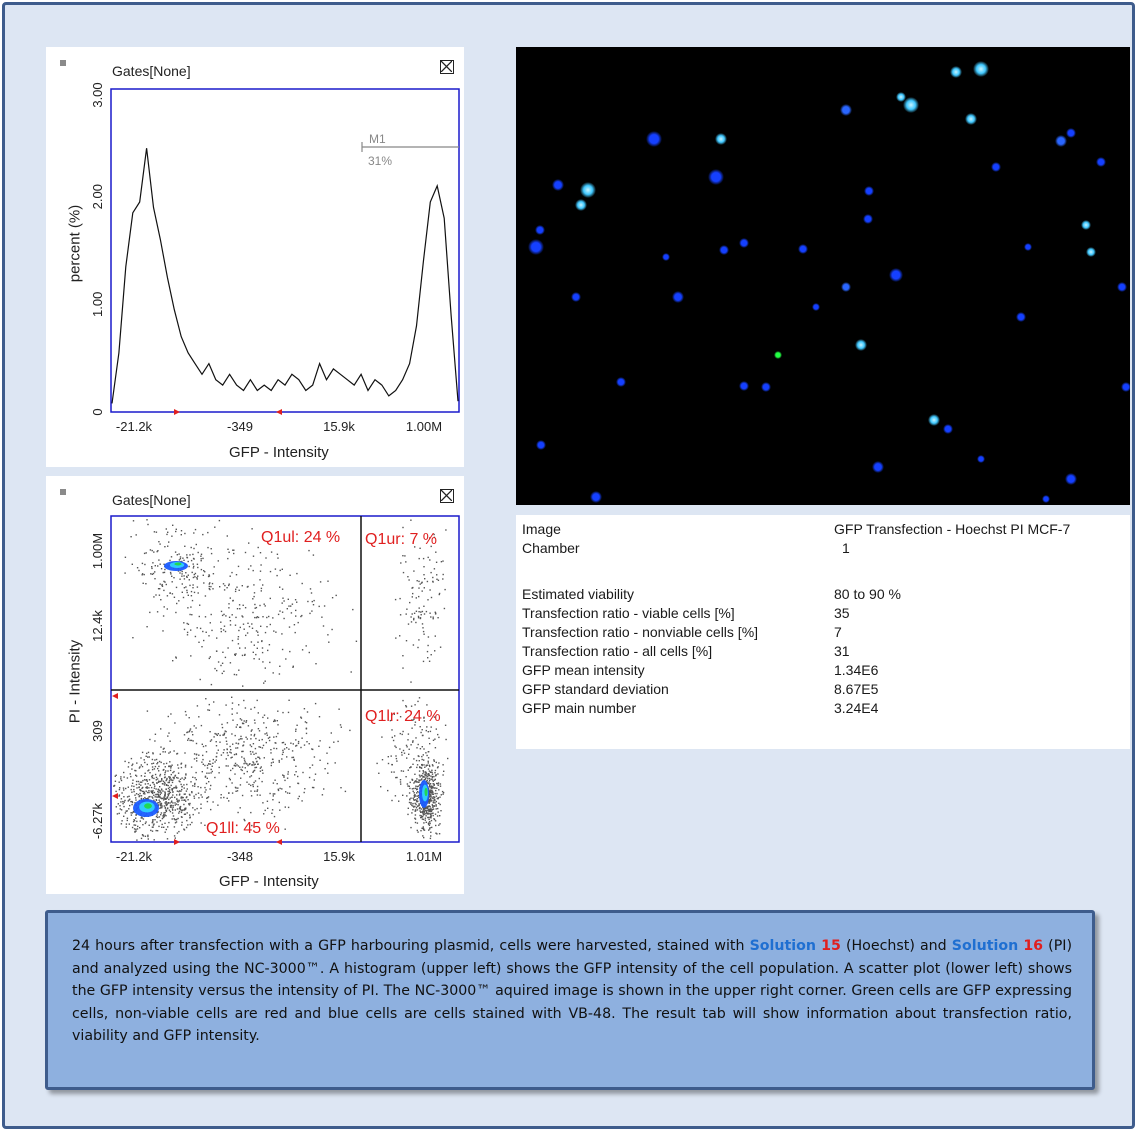  Describe the element at coordinates (410, 150) in the screenshot. I see `marker-m1: M1 31%` at that location.